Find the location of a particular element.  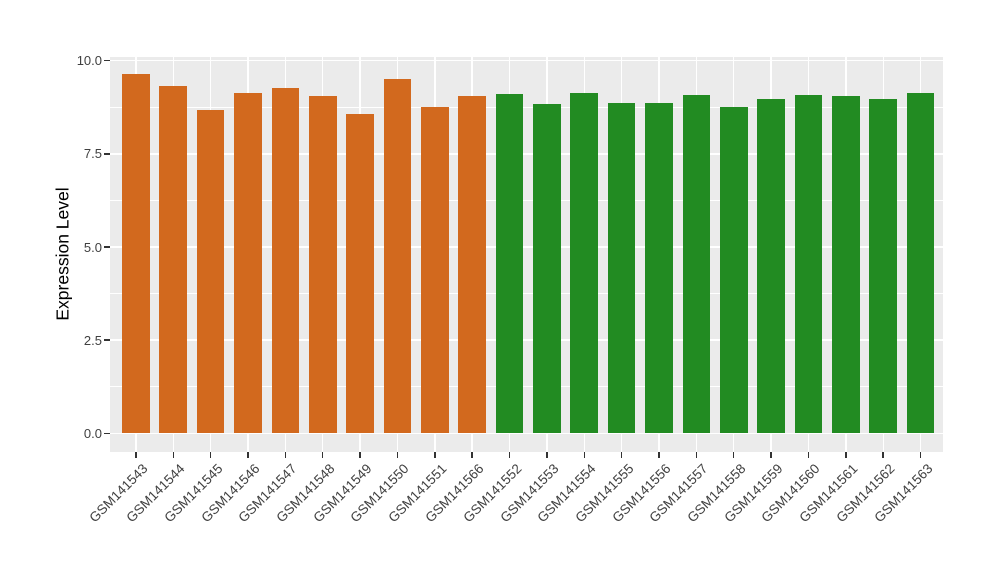

bar-gsm141549 is located at coordinates (360, 273).